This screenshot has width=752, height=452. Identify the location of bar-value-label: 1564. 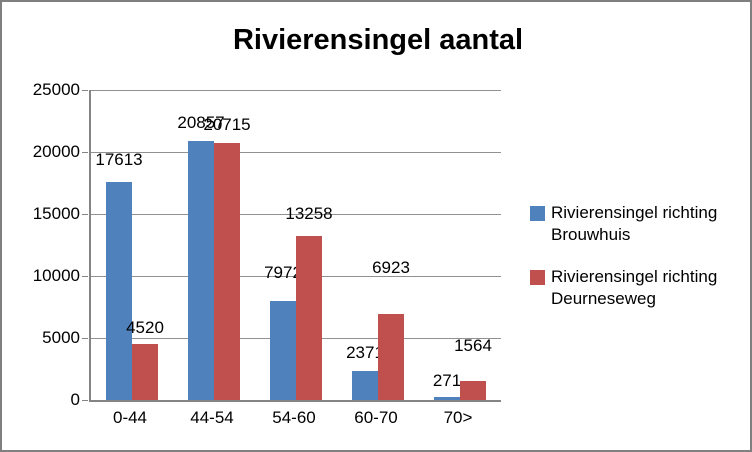
(473, 345).